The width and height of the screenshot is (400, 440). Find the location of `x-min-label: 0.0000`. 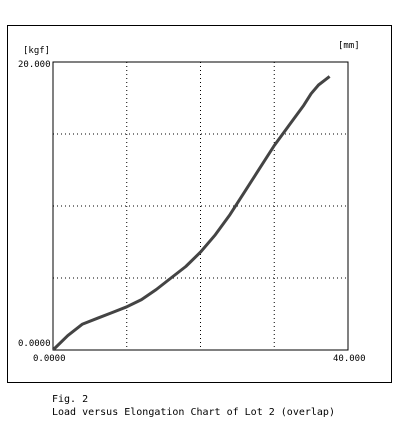

x-min-label: 0.0000 is located at coordinates (49, 359).